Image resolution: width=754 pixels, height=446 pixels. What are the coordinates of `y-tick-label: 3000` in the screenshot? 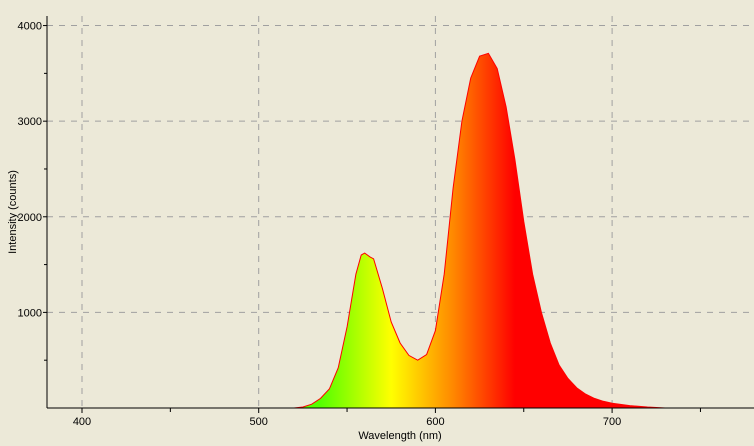 It's located at (30, 122).